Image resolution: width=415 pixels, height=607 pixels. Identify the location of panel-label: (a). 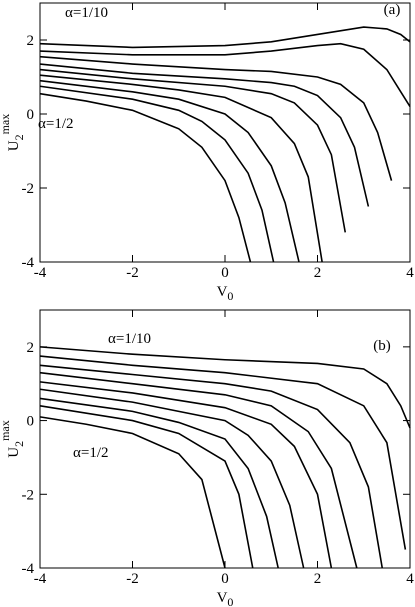
(392, 10).